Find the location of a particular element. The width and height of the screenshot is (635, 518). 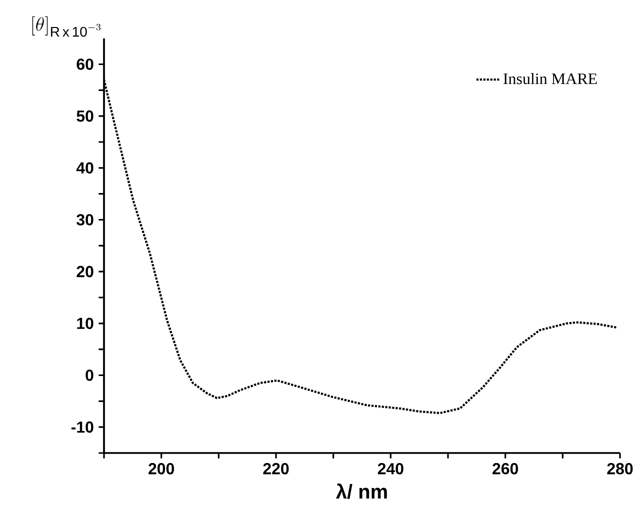

y-tick-label: 30 is located at coordinates (85, 220).